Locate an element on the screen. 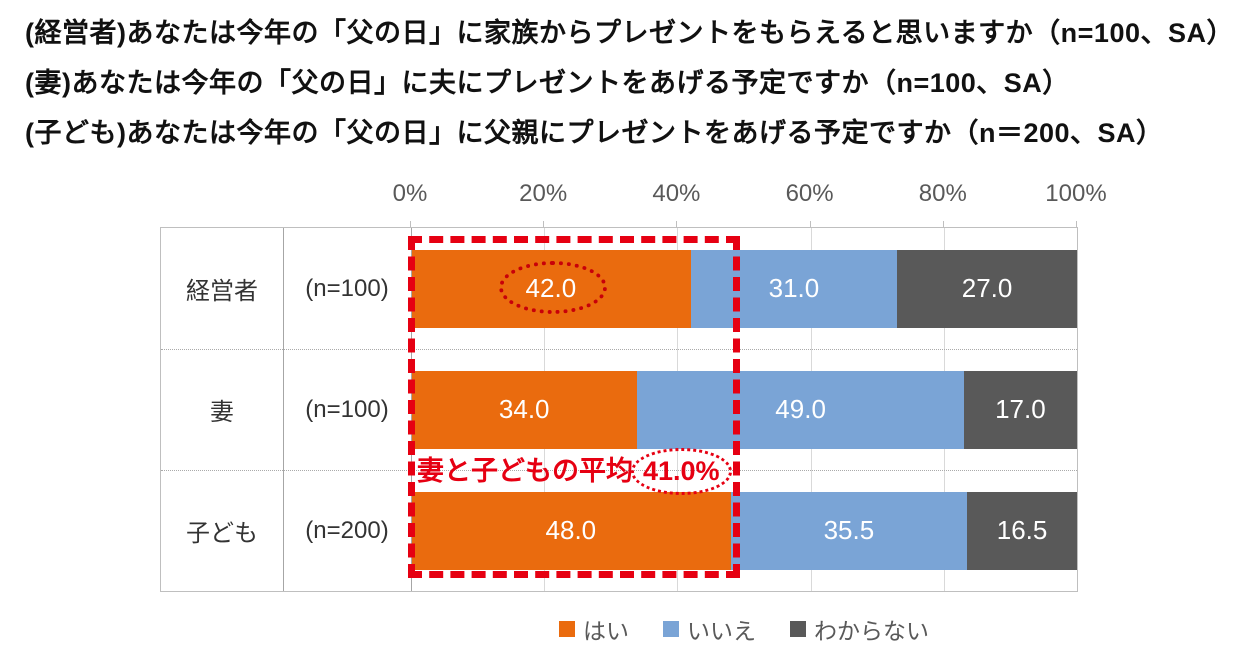 The image size is (1241, 659). legend-label: わからない is located at coordinates (871, 631).